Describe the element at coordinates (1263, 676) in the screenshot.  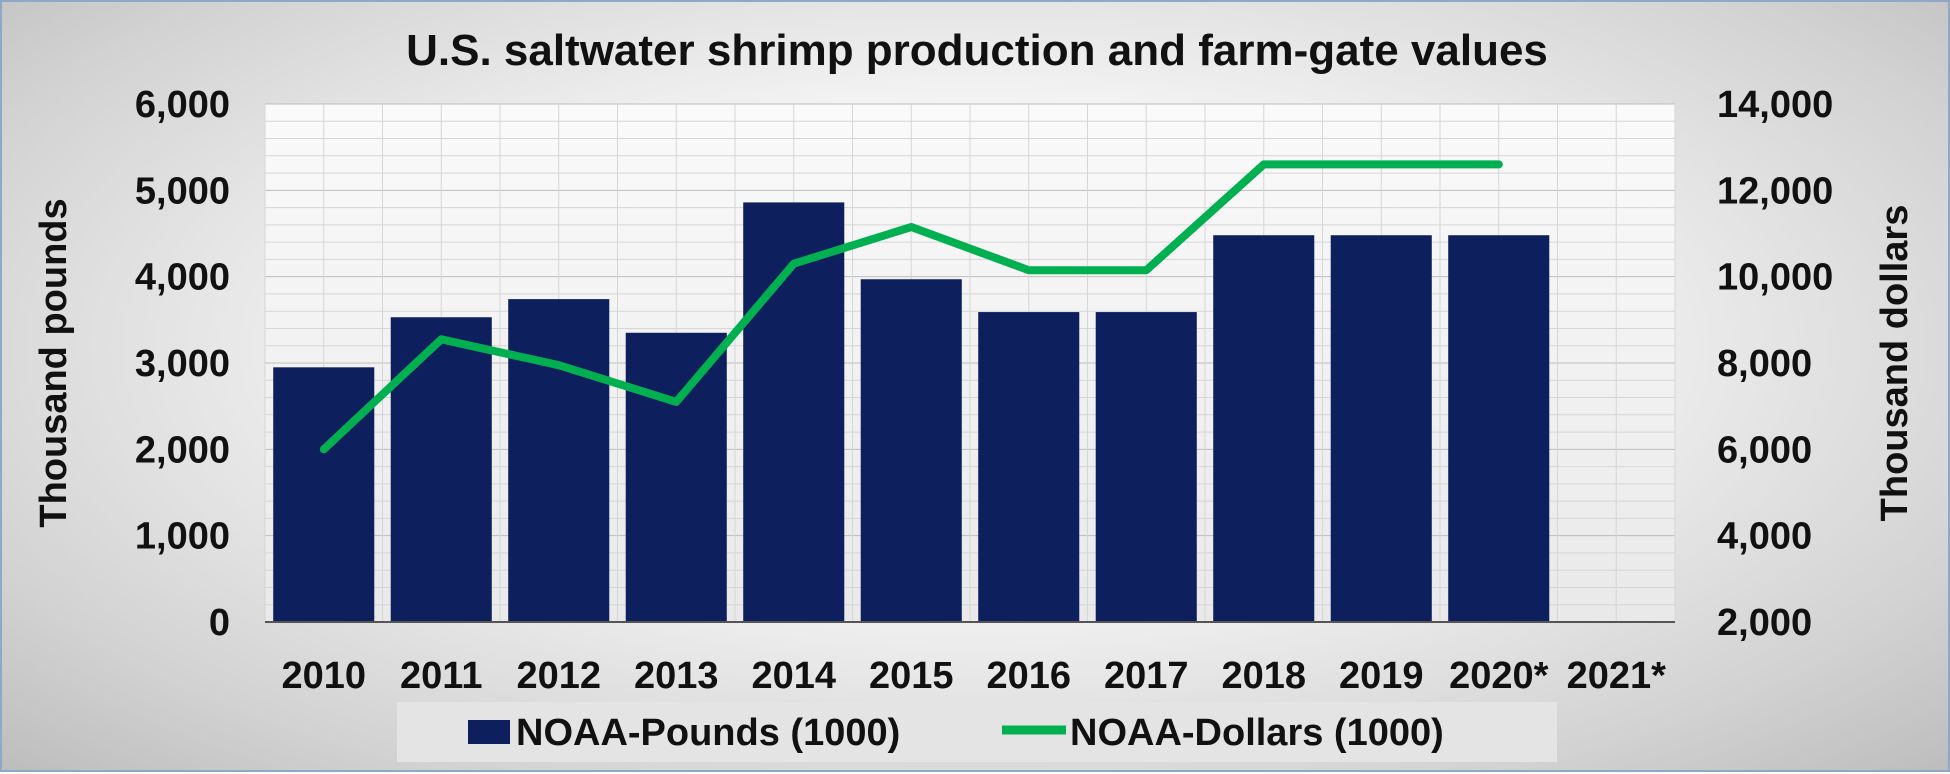
I see `x-tick-label: 2018` at that location.